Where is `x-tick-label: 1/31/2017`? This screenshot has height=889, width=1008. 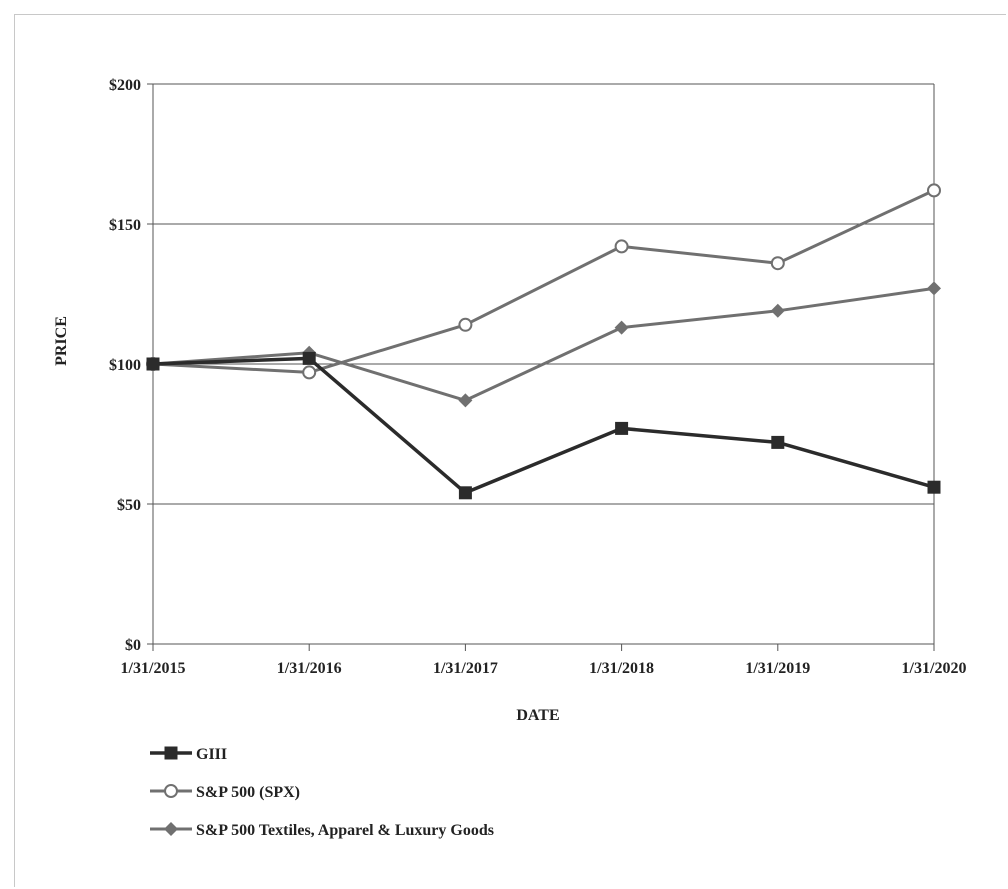 x-tick-label: 1/31/2017 is located at coordinates (465, 668).